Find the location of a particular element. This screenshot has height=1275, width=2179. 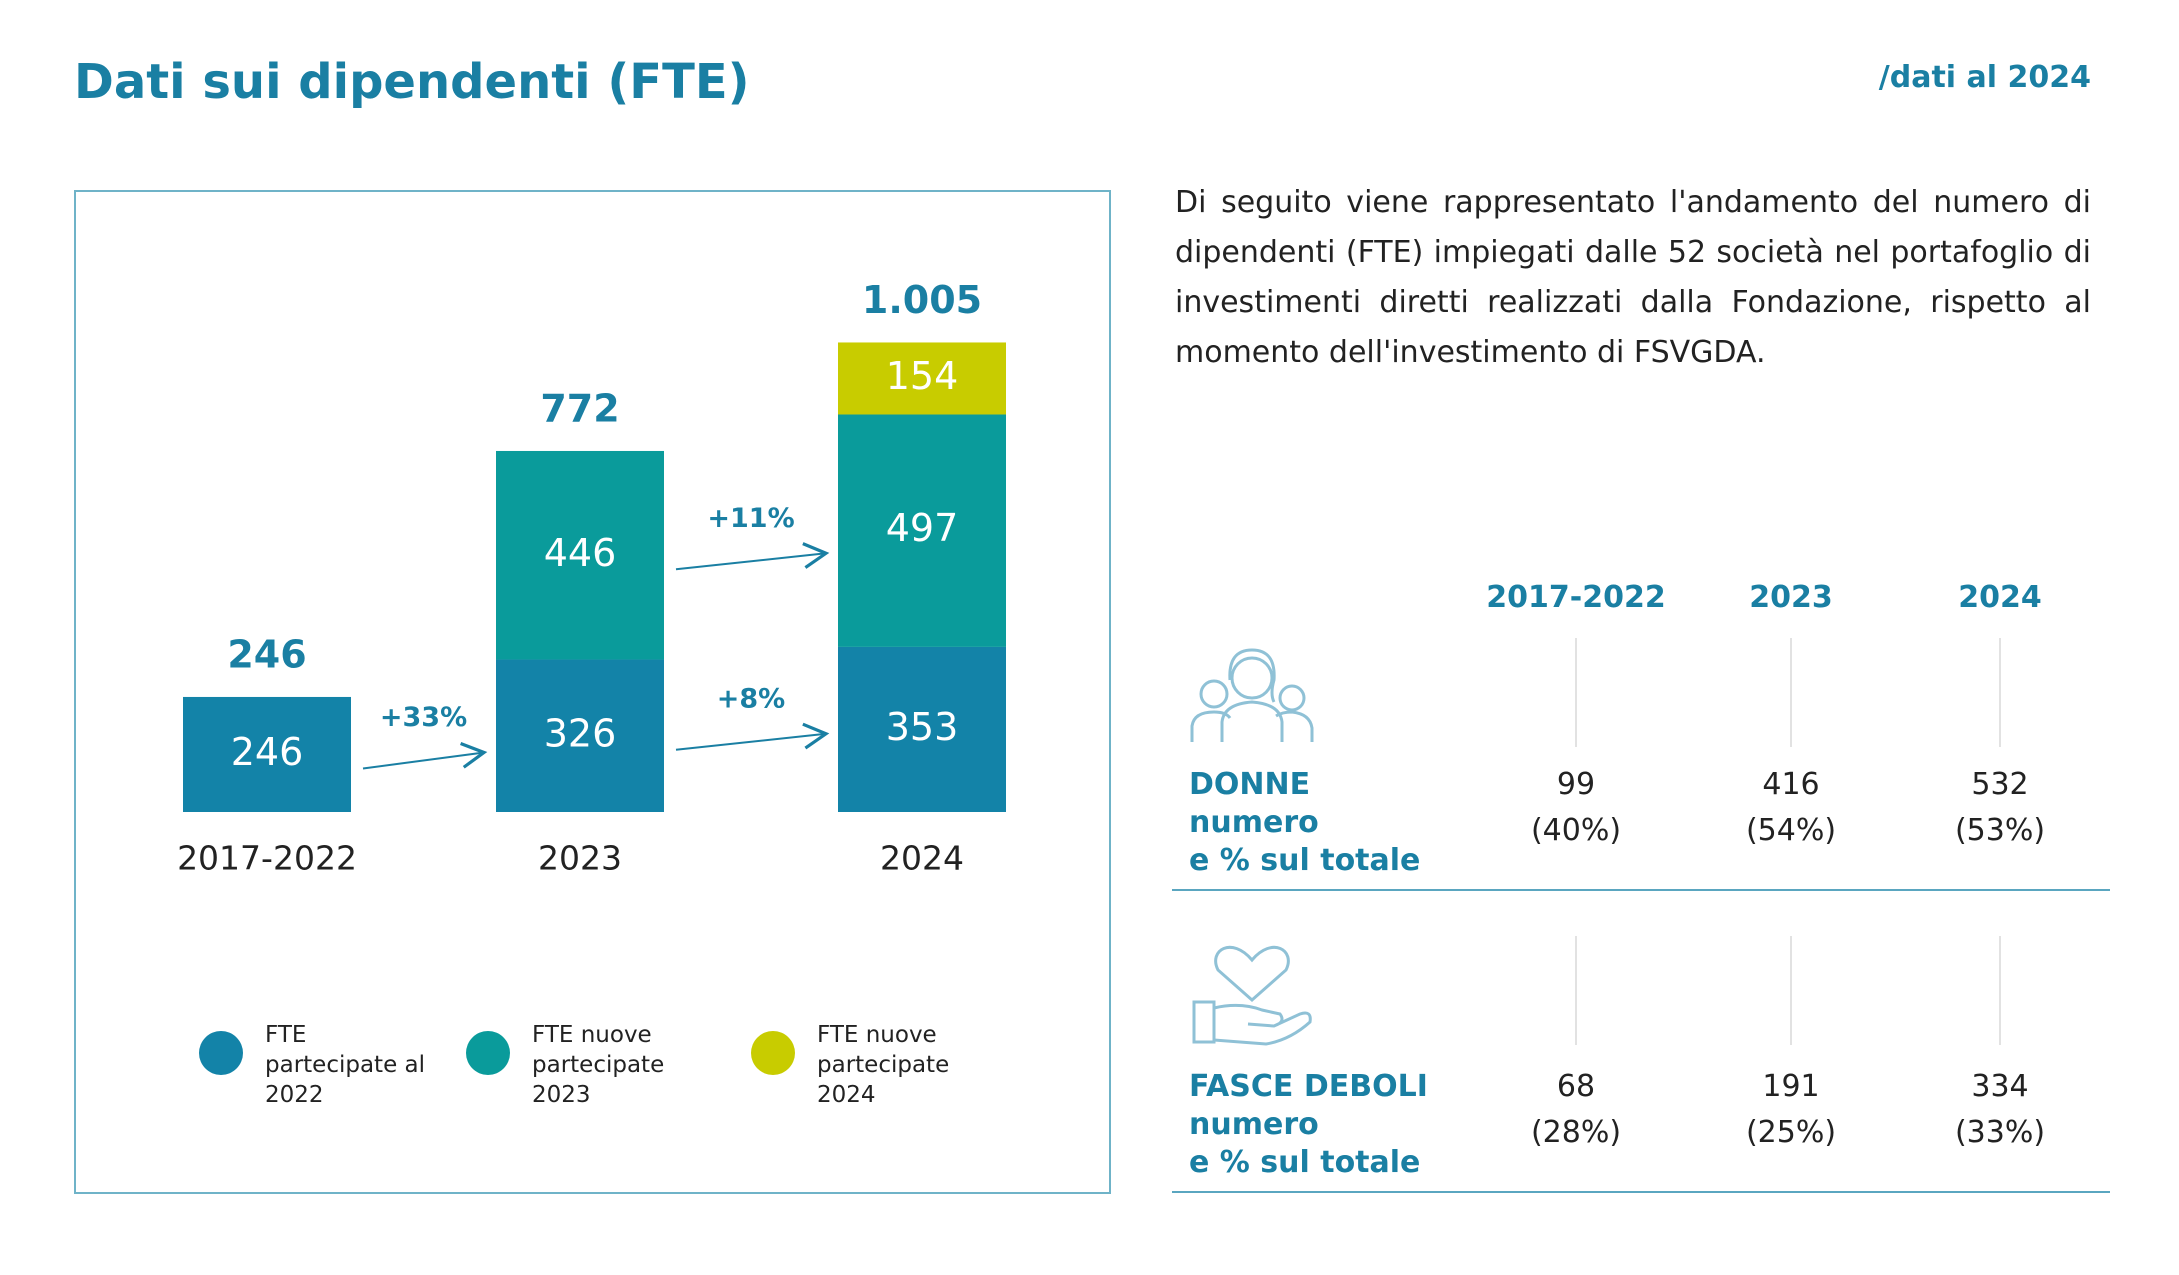

growth-label: +11% is located at coordinates (750, 518).